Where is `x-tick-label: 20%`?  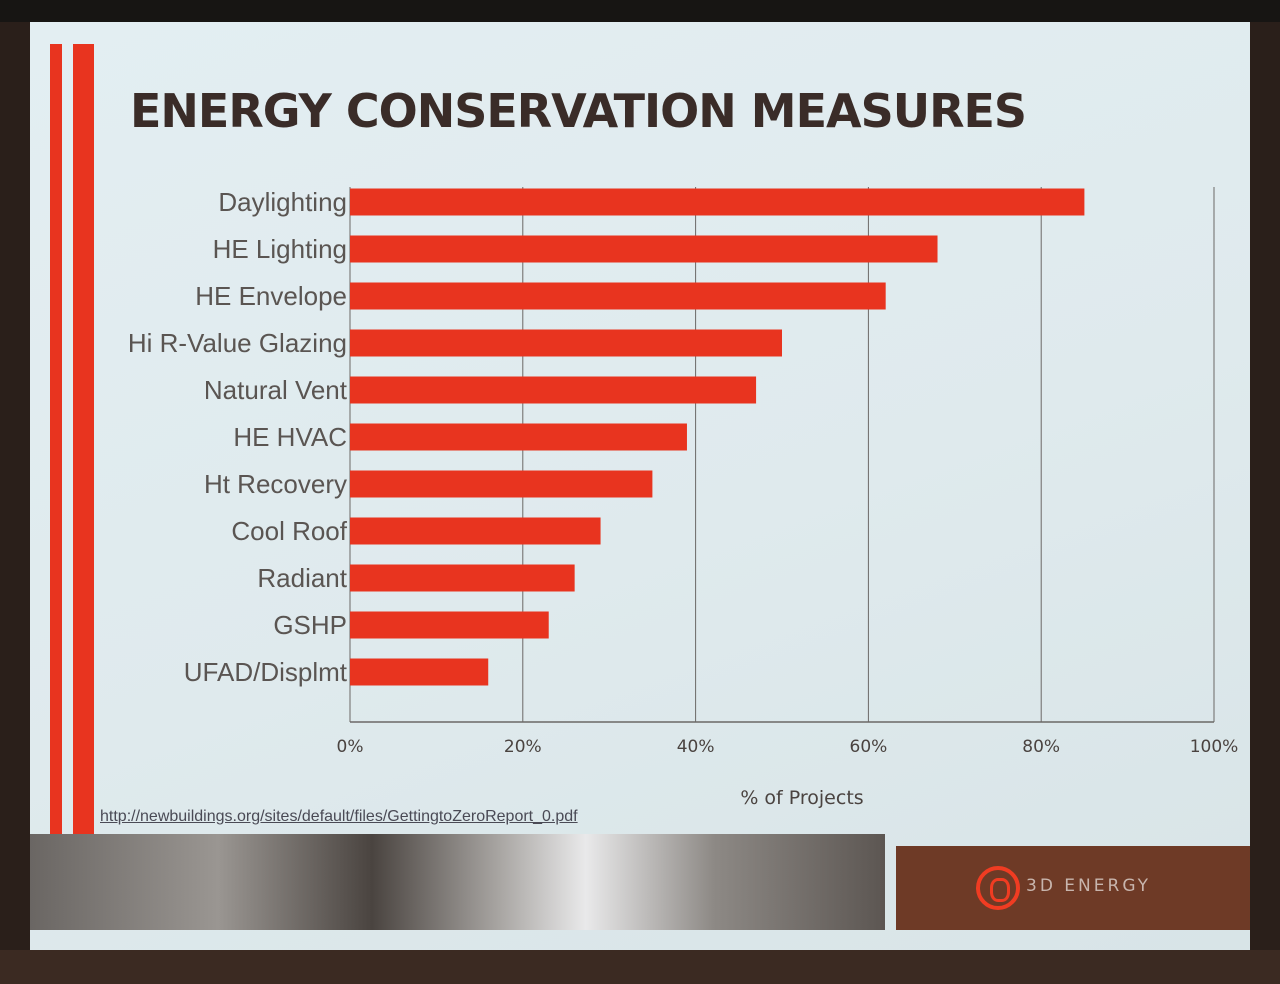
x-tick-label: 20% is located at coordinates (523, 747).